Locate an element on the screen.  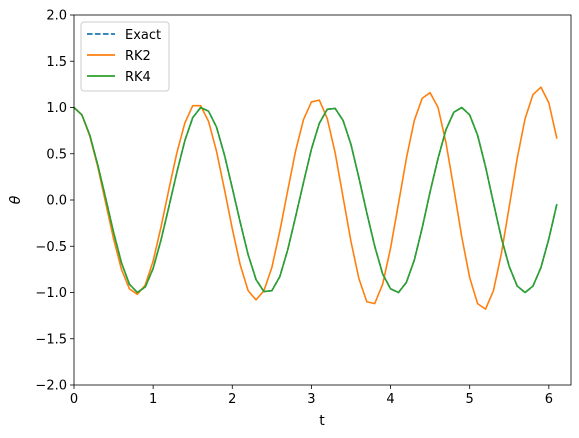
legend-label-exact: Exact is located at coordinates (143, 35).